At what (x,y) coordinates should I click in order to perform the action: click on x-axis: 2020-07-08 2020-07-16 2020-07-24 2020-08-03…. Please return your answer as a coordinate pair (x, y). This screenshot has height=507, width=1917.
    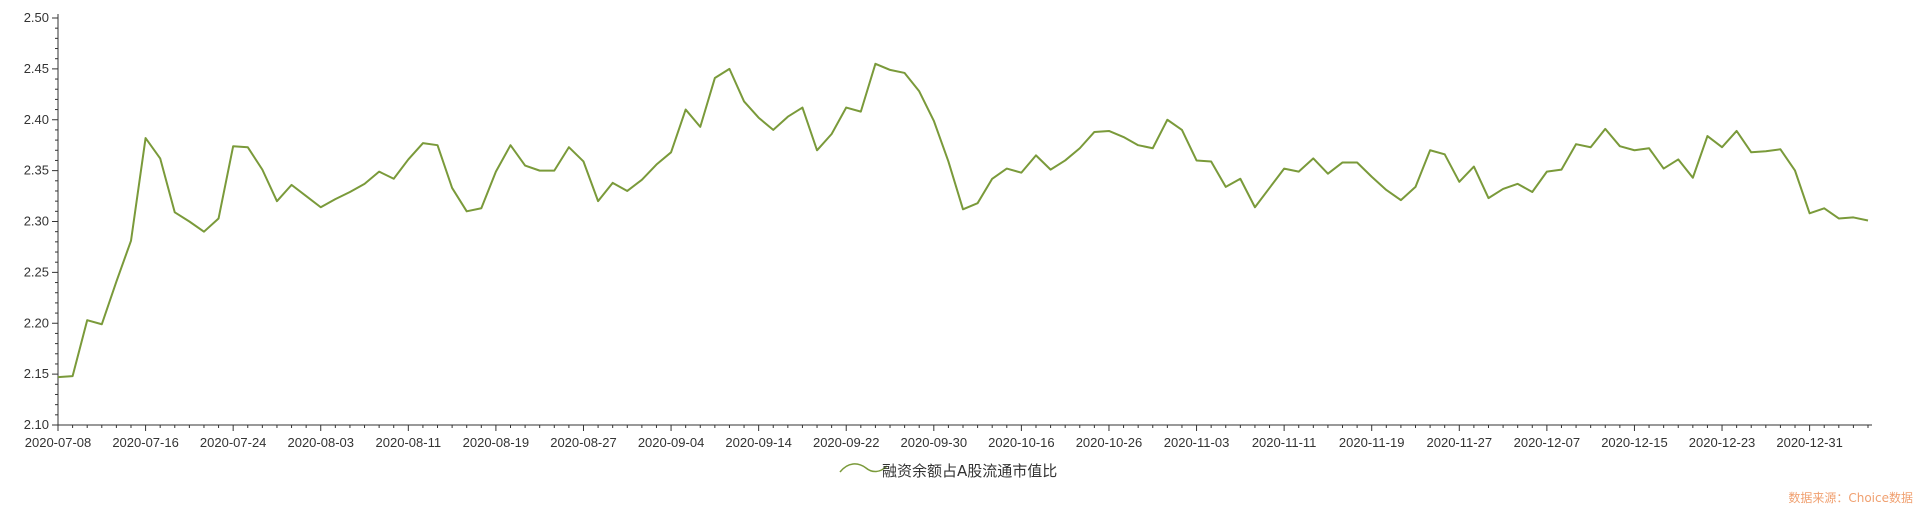
    Looking at the image, I should click on (948, 437).